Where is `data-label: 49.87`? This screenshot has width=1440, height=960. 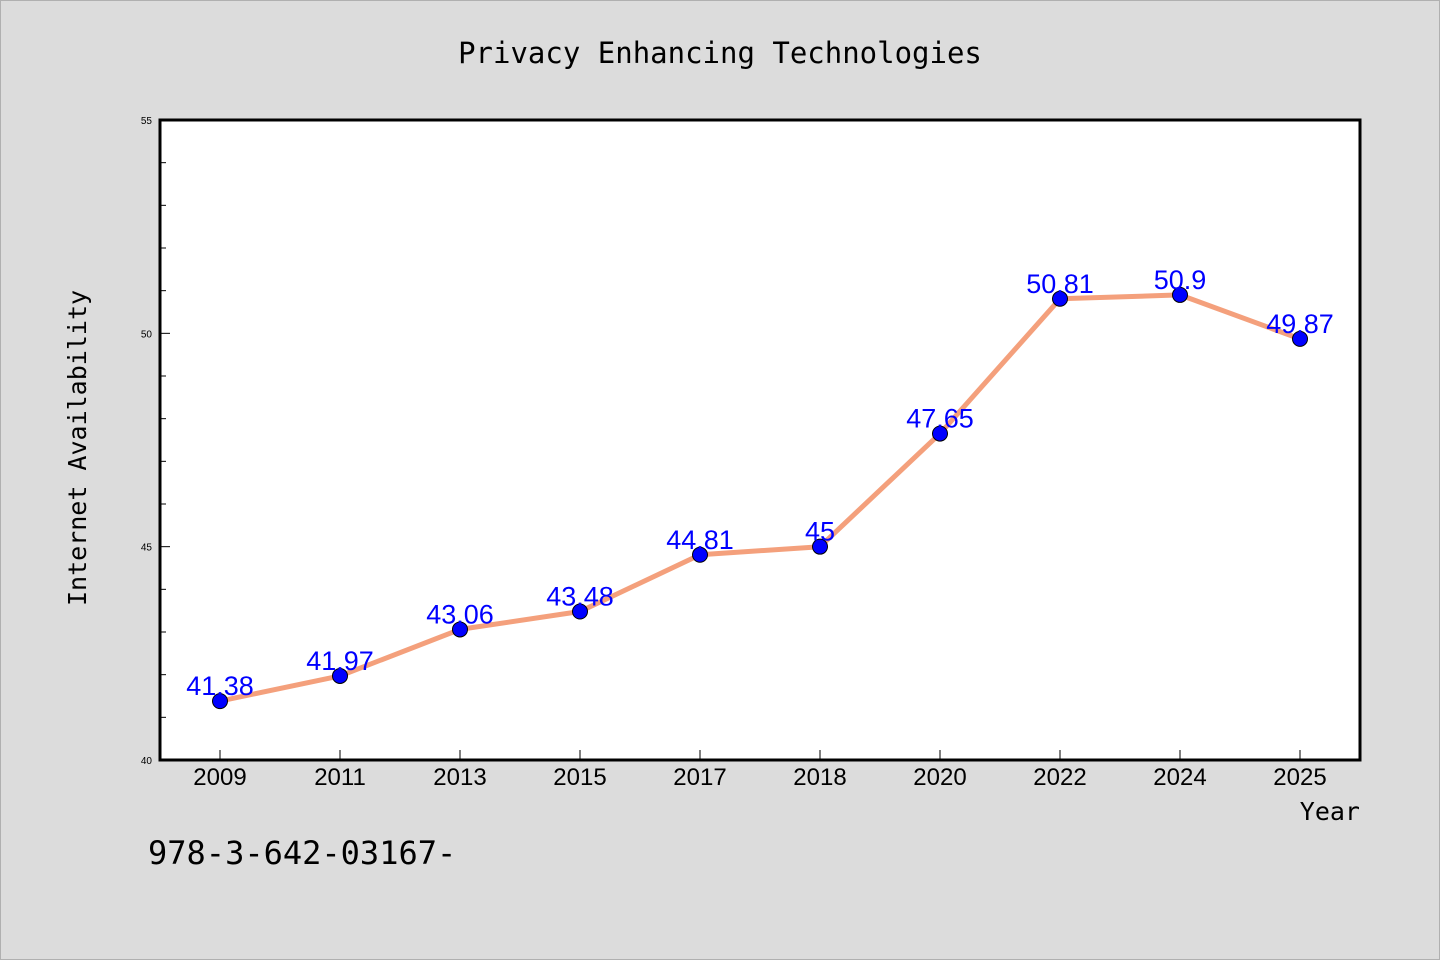 data-label: 49.87 is located at coordinates (1300, 324).